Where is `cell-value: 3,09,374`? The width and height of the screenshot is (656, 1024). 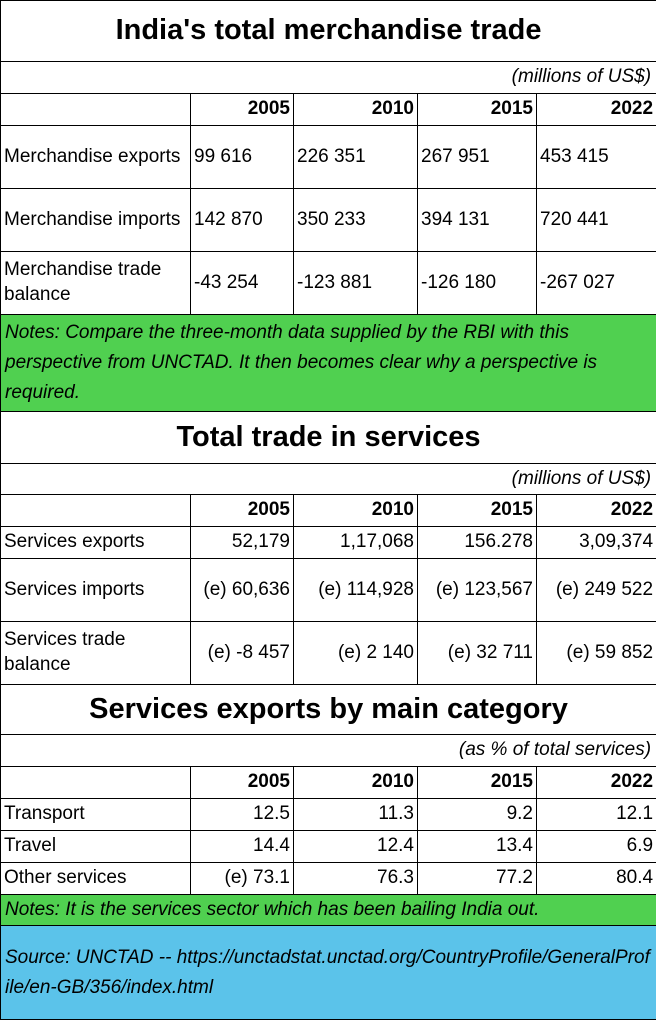
cell-value: 3,09,374 is located at coordinates (595, 542).